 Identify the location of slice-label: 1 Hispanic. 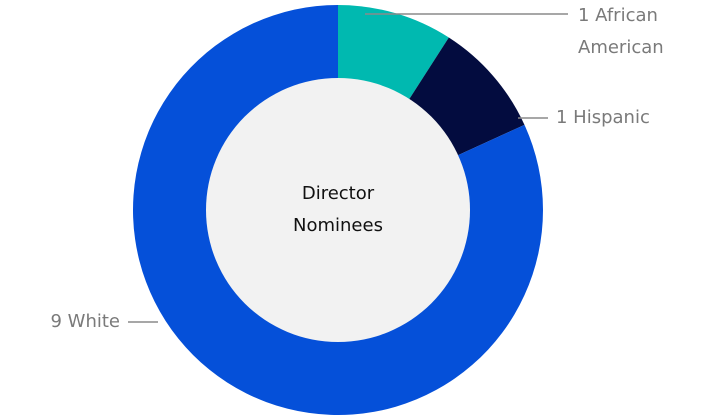
(603, 117).